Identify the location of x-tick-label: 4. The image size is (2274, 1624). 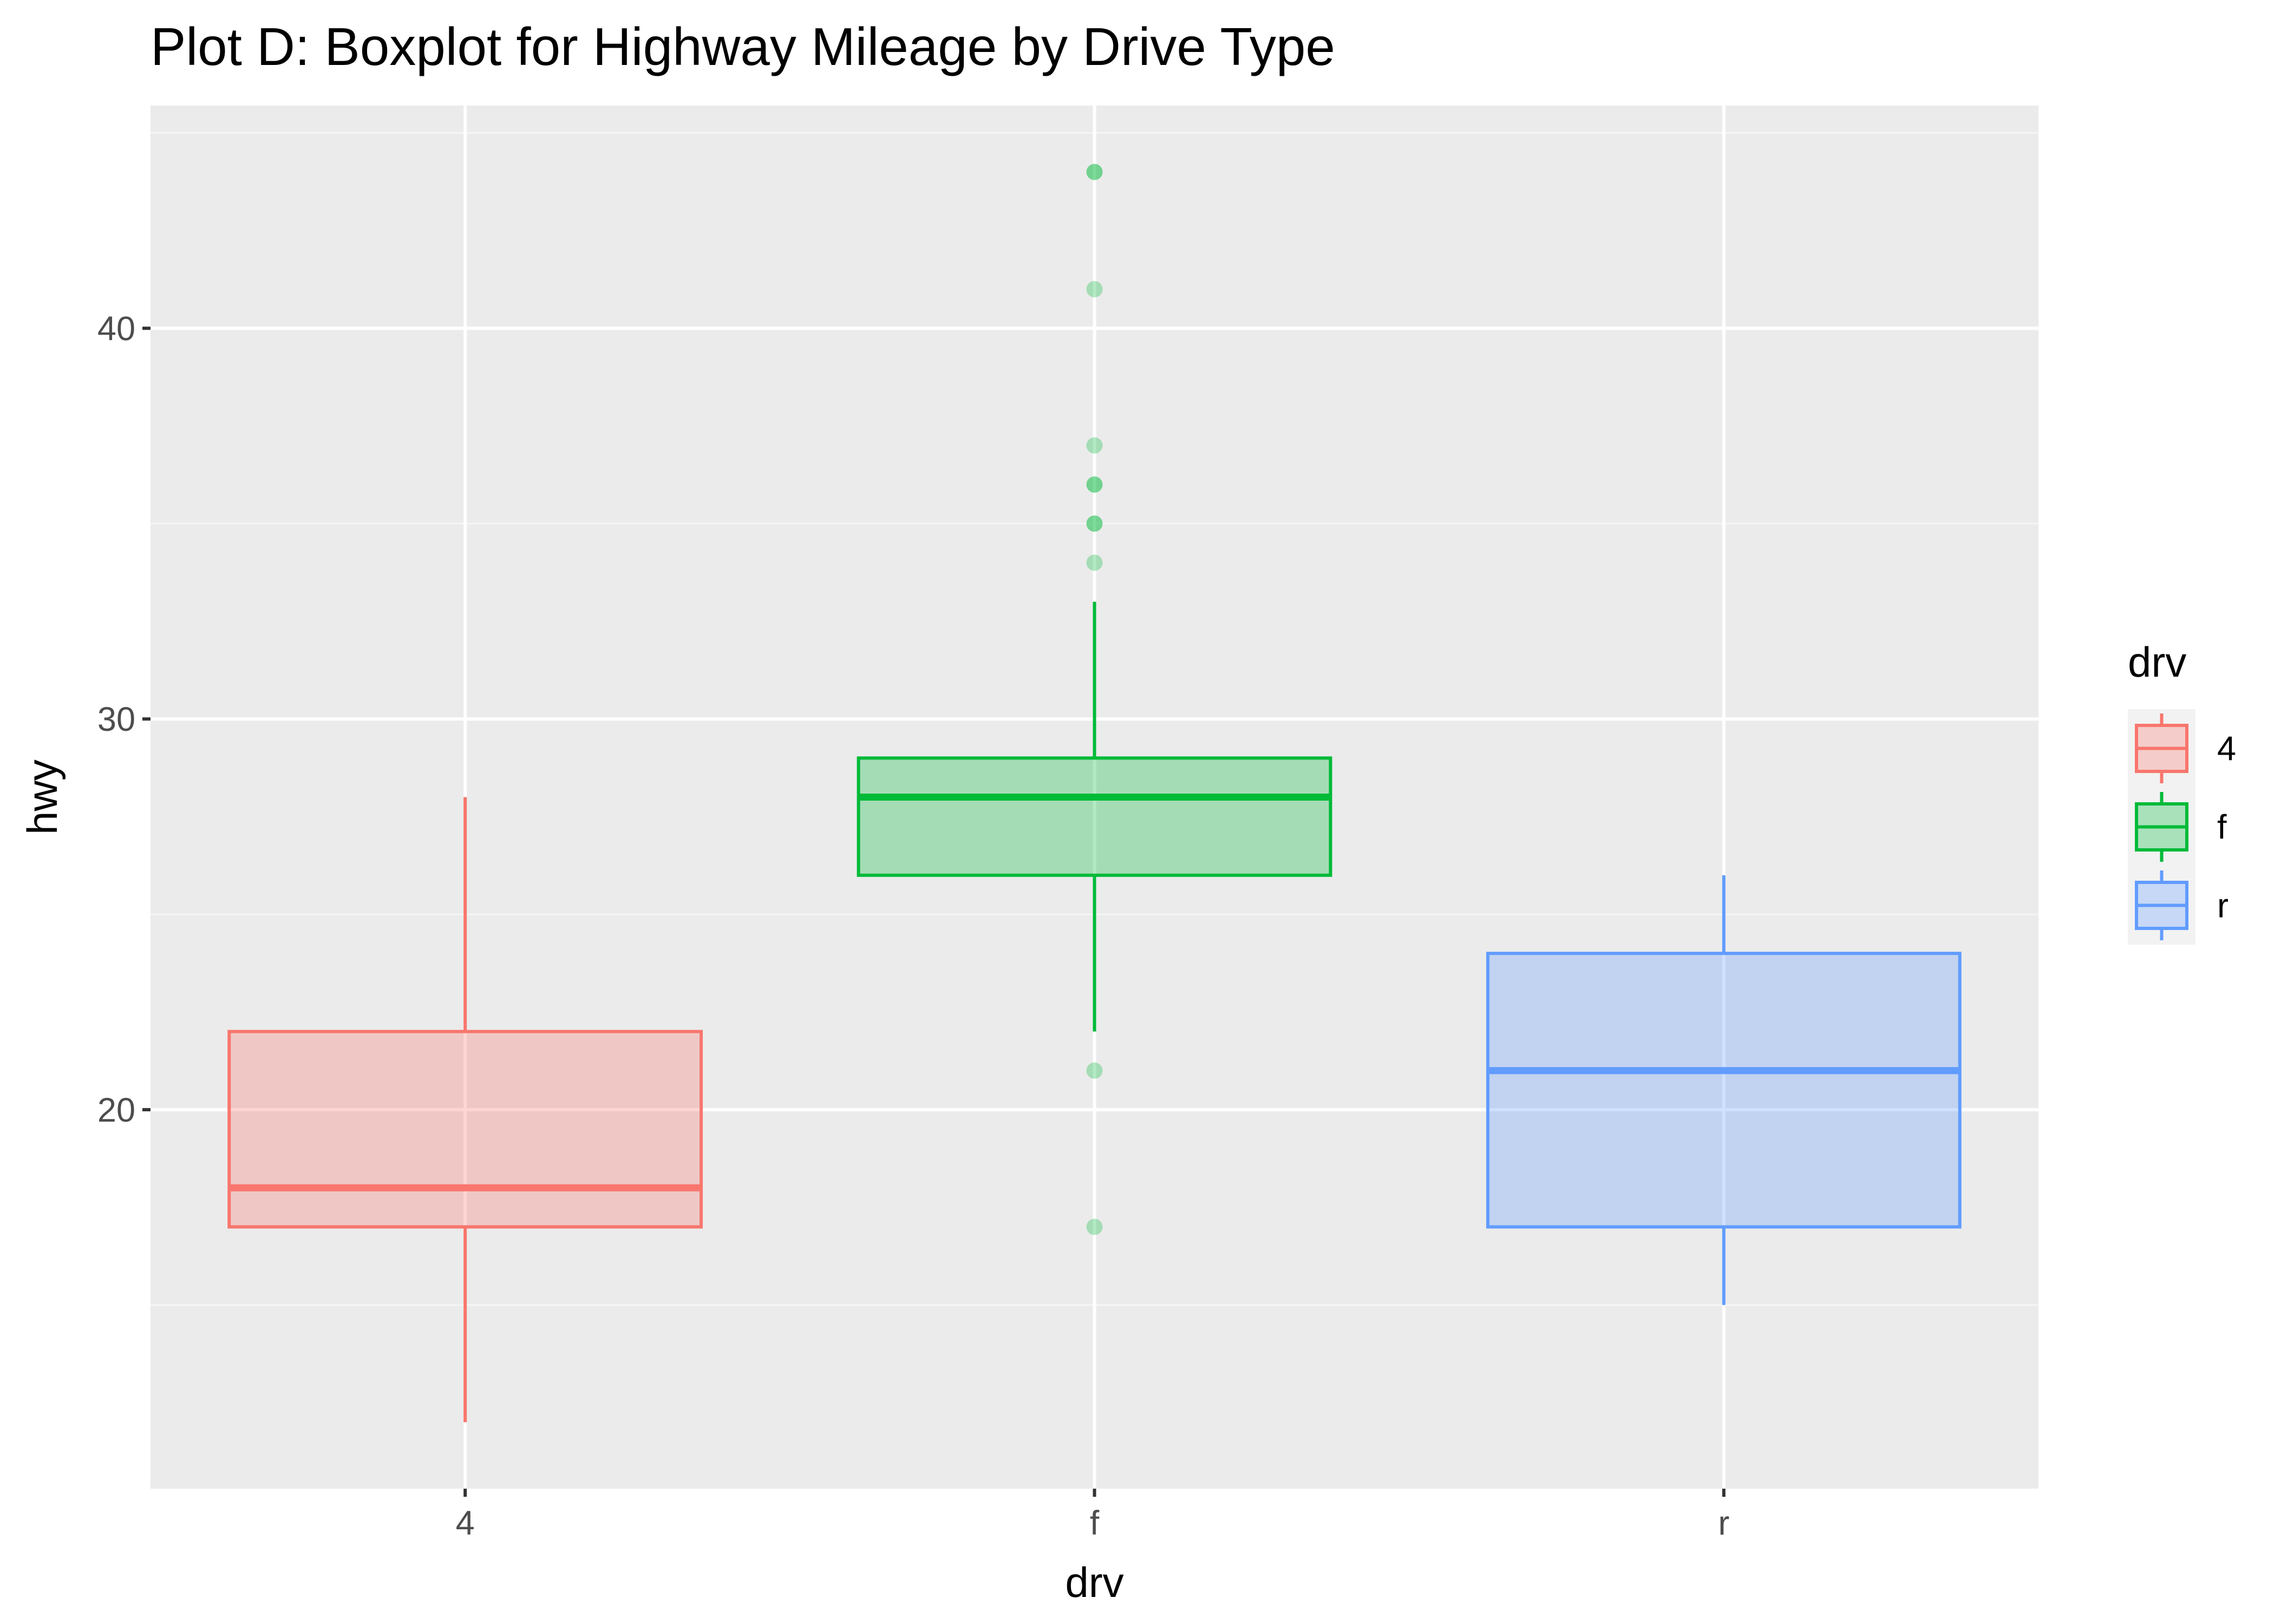
(466, 1523).